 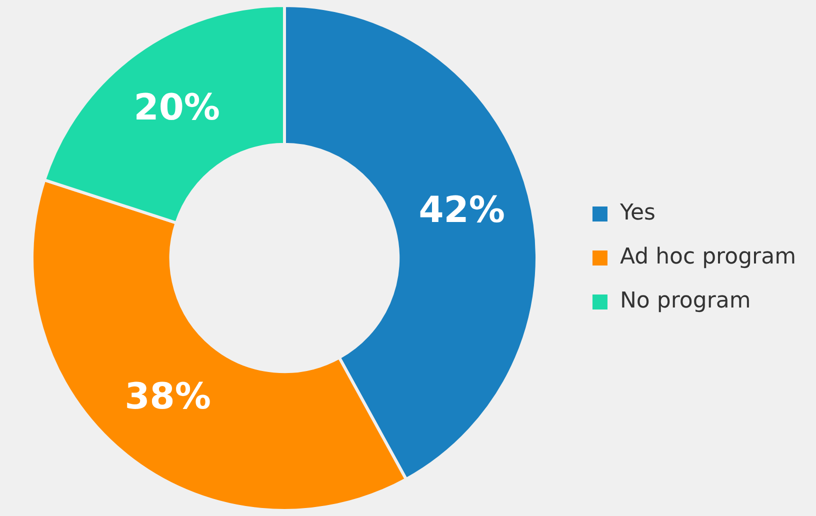 I want to click on data-label: 38%, so click(x=167, y=397).